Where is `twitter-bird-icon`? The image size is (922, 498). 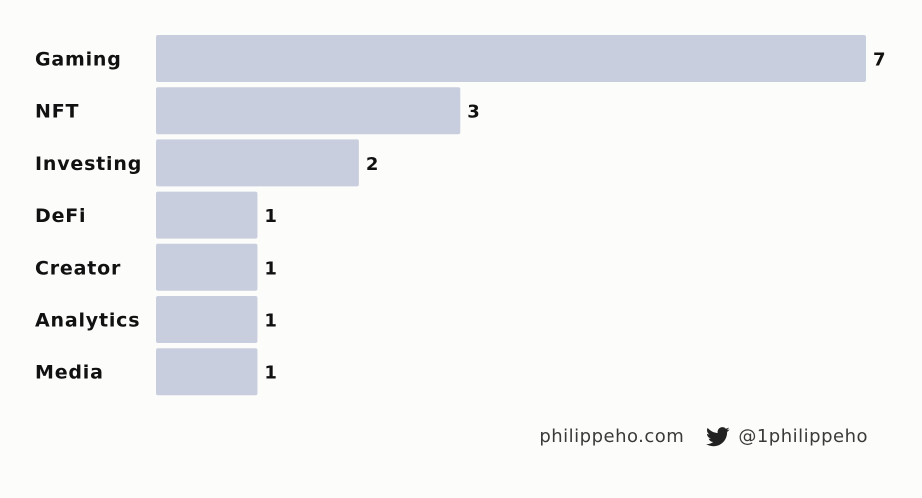 twitter-bird-icon is located at coordinates (718, 437).